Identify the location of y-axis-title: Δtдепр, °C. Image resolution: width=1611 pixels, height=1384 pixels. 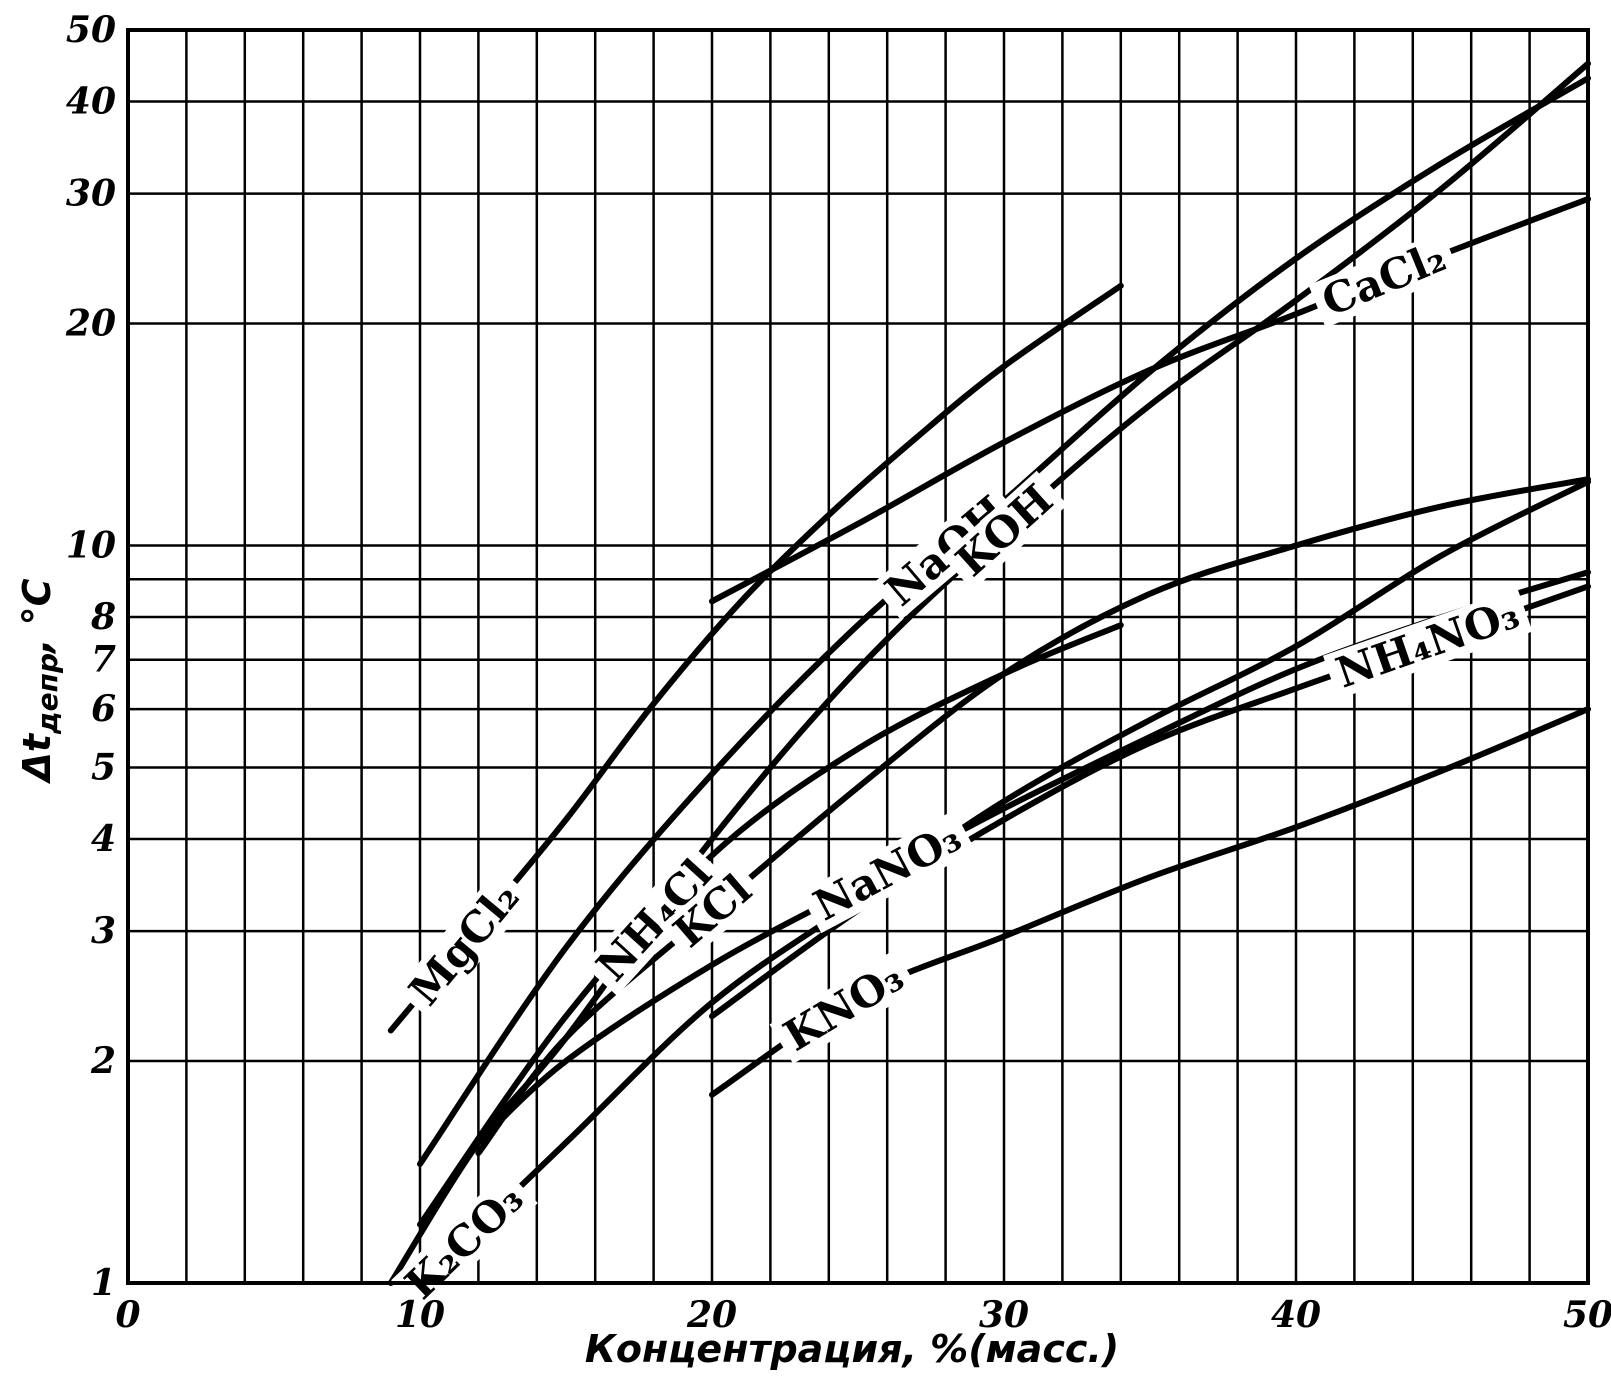
(39, 681).